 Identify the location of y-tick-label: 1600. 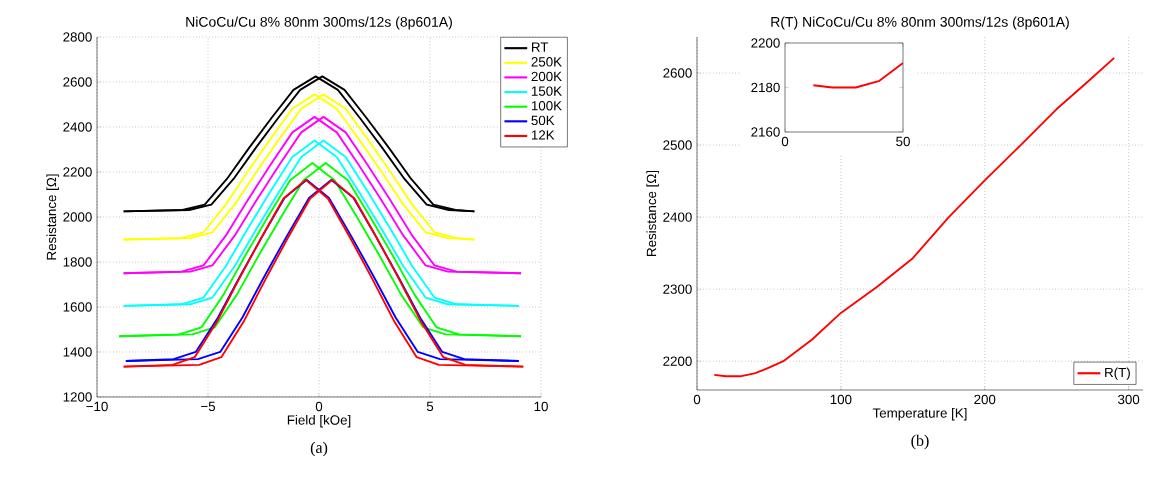
(77, 307).